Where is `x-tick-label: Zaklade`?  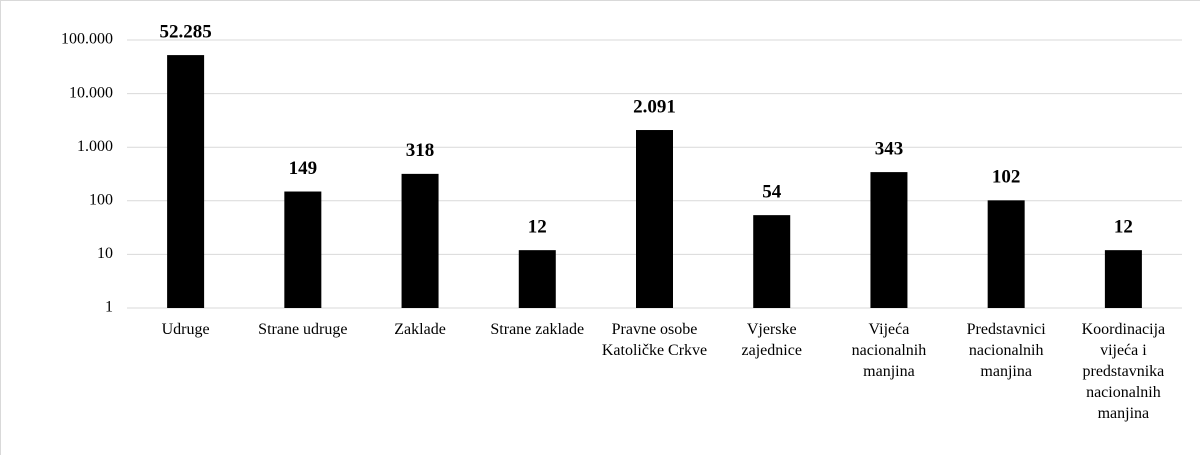 x-tick-label: Zaklade is located at coordinates (420, 329).